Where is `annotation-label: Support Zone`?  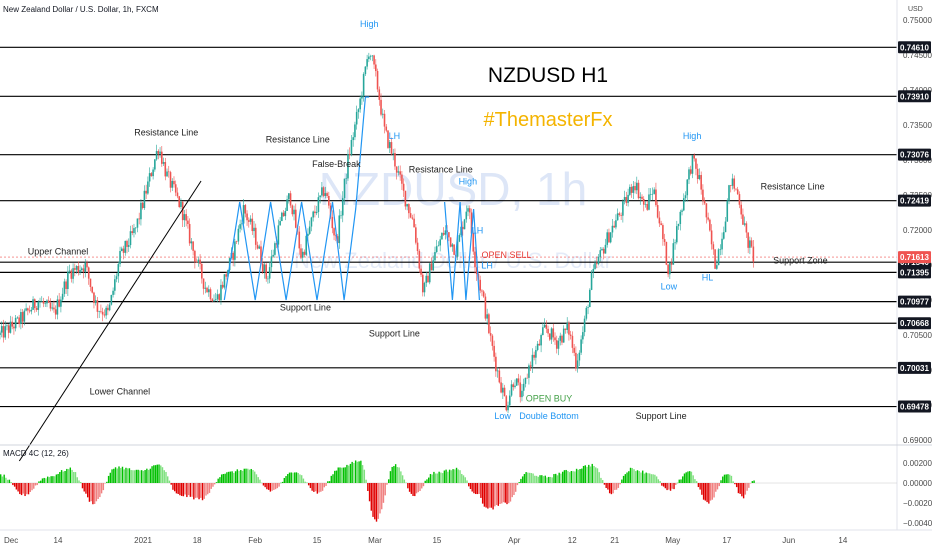 annotation-label: Support Zone is located at coordinates (800, 261).